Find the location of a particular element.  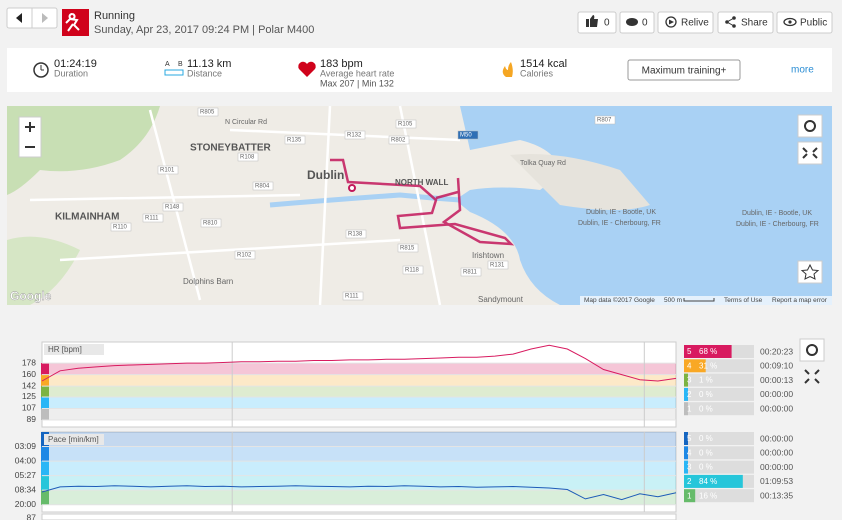

summary-label: Calories is located at coordinates (537, 73).